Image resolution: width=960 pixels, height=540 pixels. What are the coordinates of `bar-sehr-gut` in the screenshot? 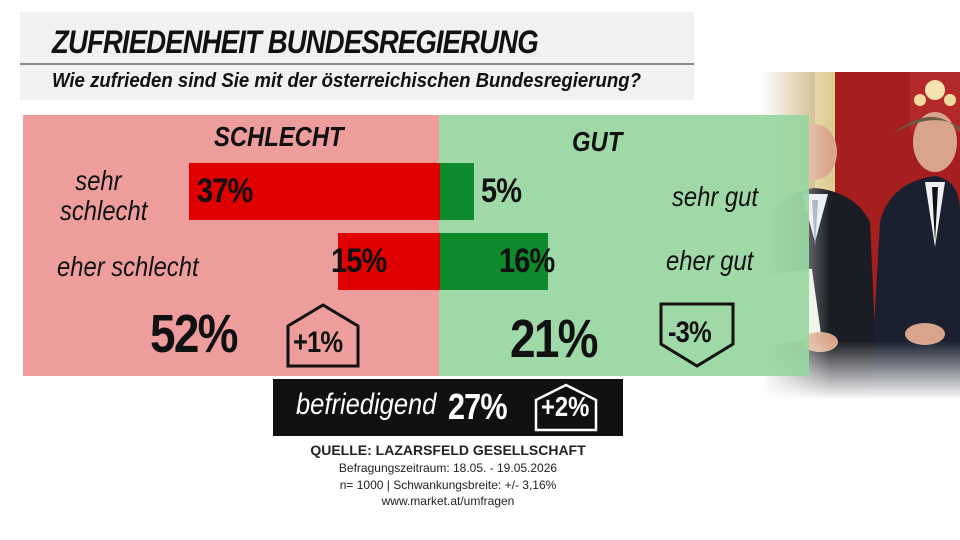 It's located at (457, 191).